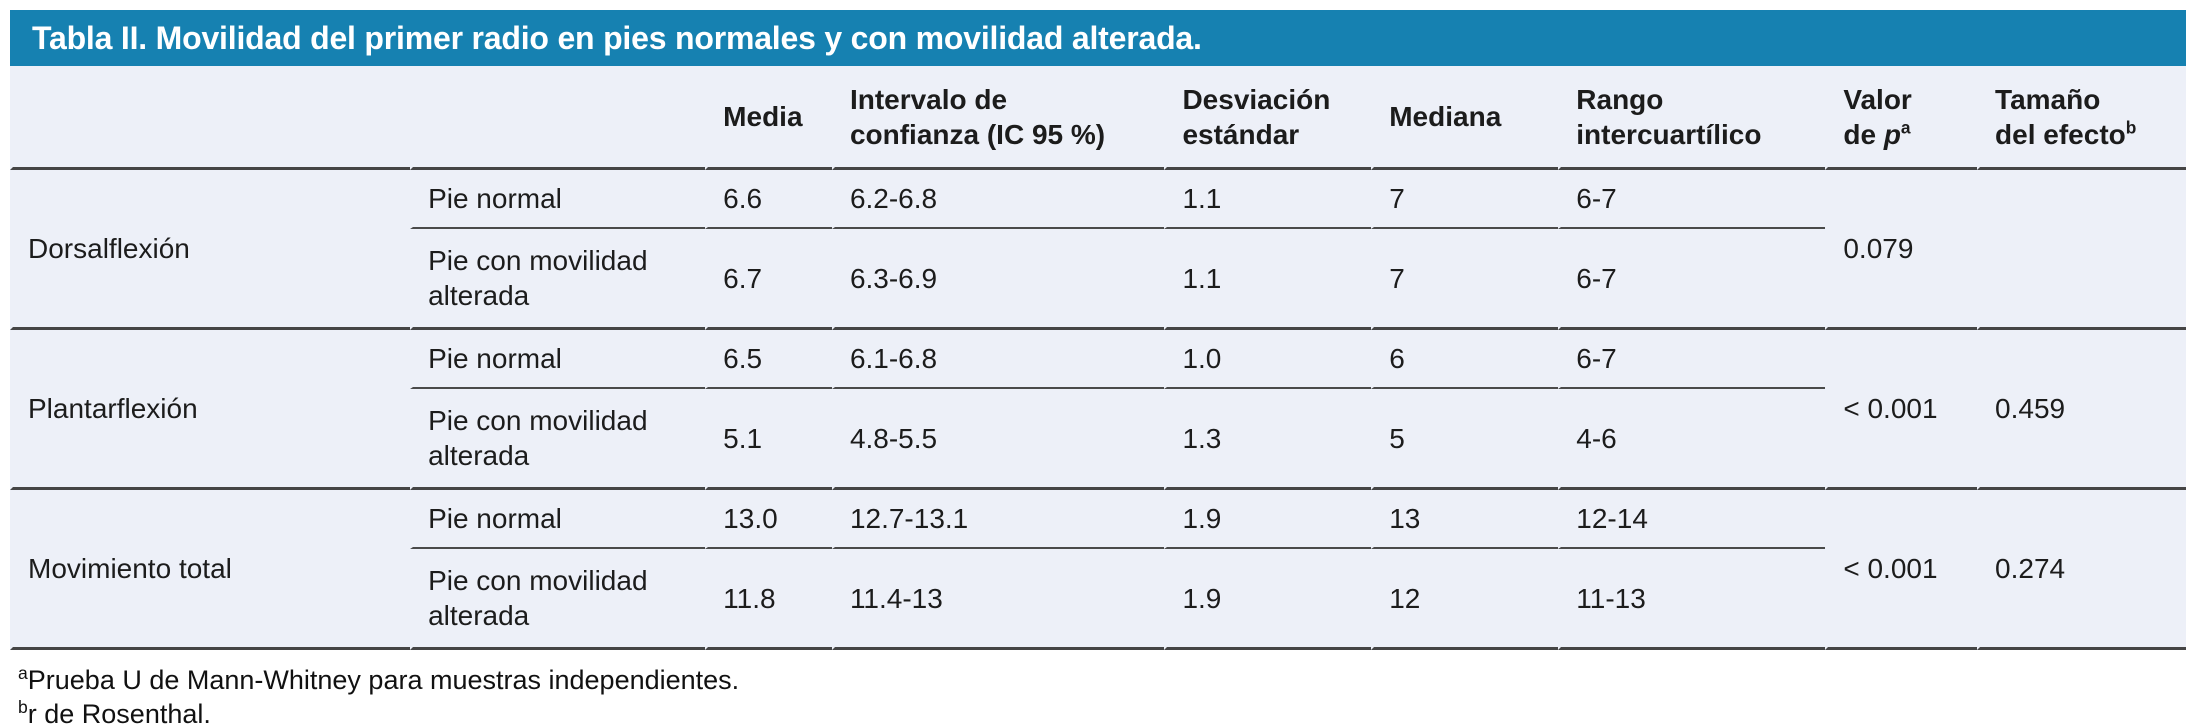  I want to click on col-header-median: Mediana, so click(1465, 118).